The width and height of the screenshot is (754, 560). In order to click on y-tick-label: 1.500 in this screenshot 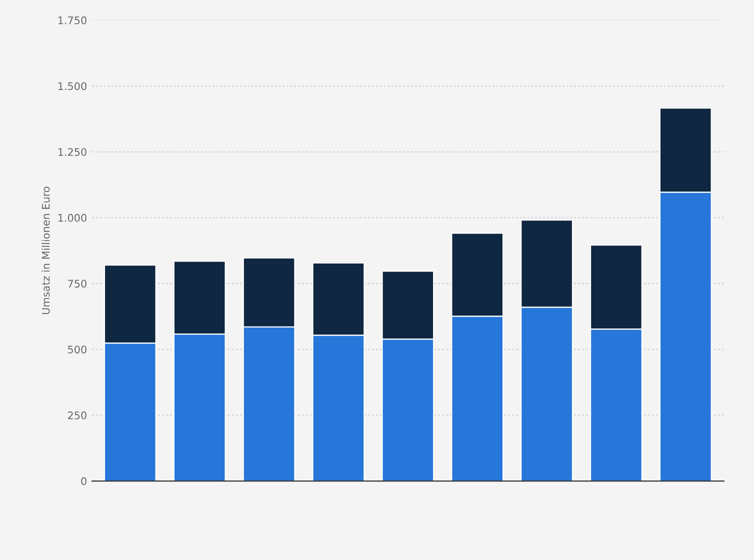, I will do `click(72, 86)`.